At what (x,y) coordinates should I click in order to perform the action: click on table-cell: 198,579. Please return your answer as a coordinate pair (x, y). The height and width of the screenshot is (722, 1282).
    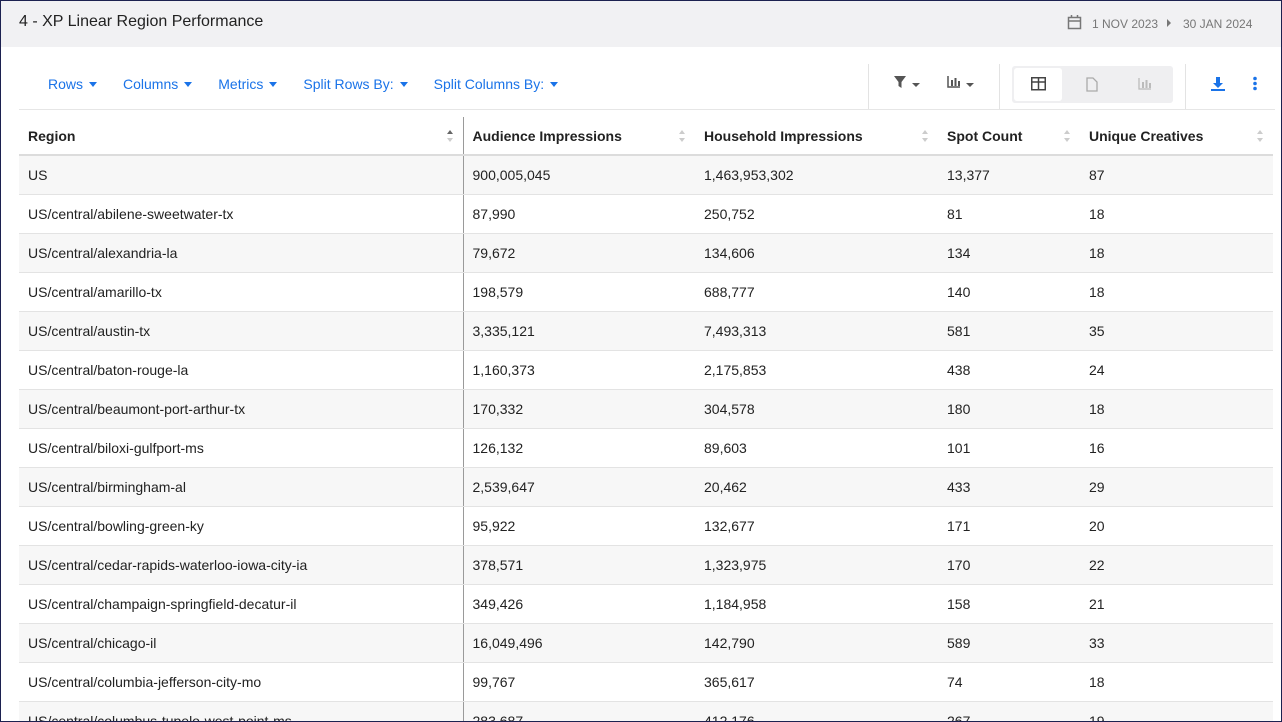
    Looking at the image, I should click on (579, 292).